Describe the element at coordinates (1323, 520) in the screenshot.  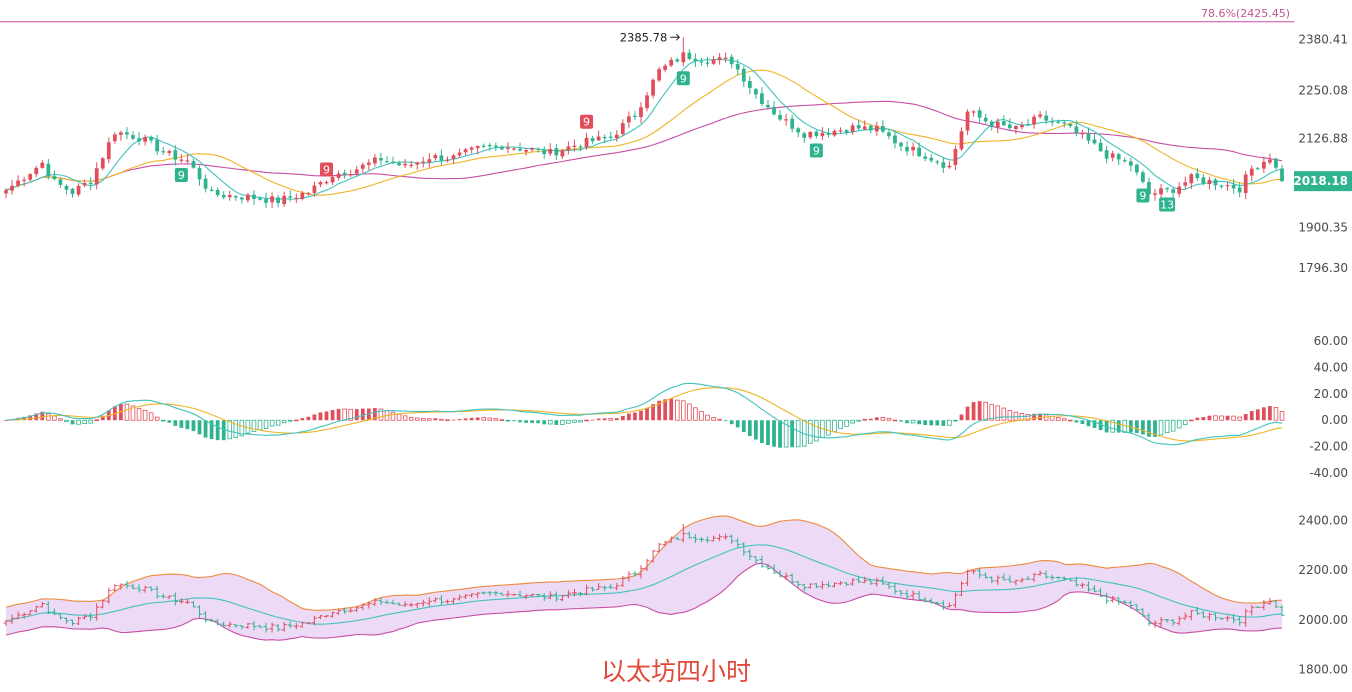
I see `boll-axis-tick-label: 2400.00` at that location.